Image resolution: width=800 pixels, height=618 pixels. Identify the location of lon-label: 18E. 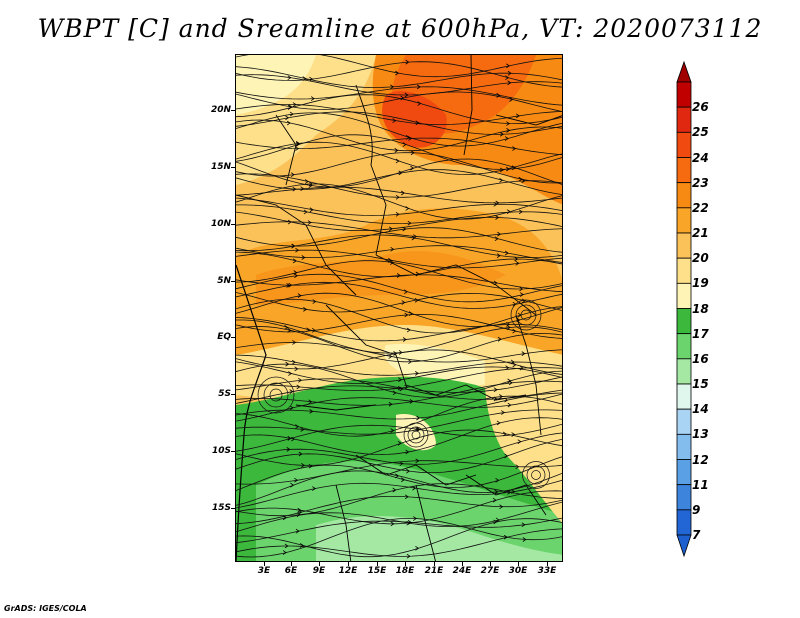
(405, 571).